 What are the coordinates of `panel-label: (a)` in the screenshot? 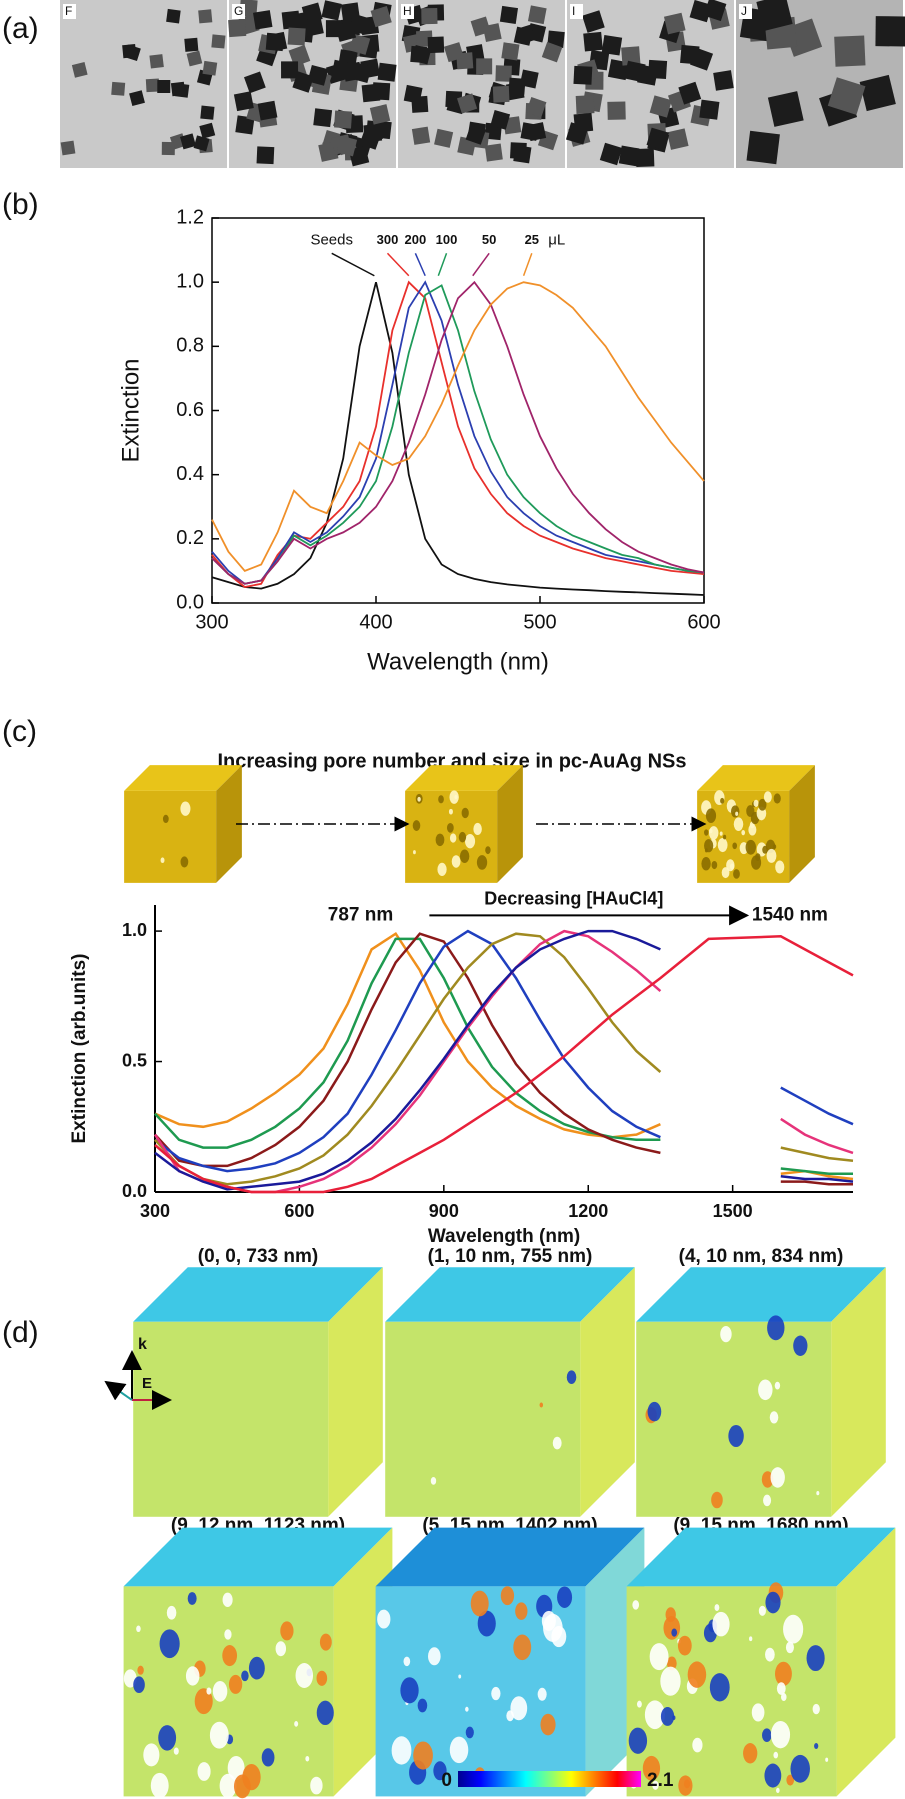 It's located at (20, 28).